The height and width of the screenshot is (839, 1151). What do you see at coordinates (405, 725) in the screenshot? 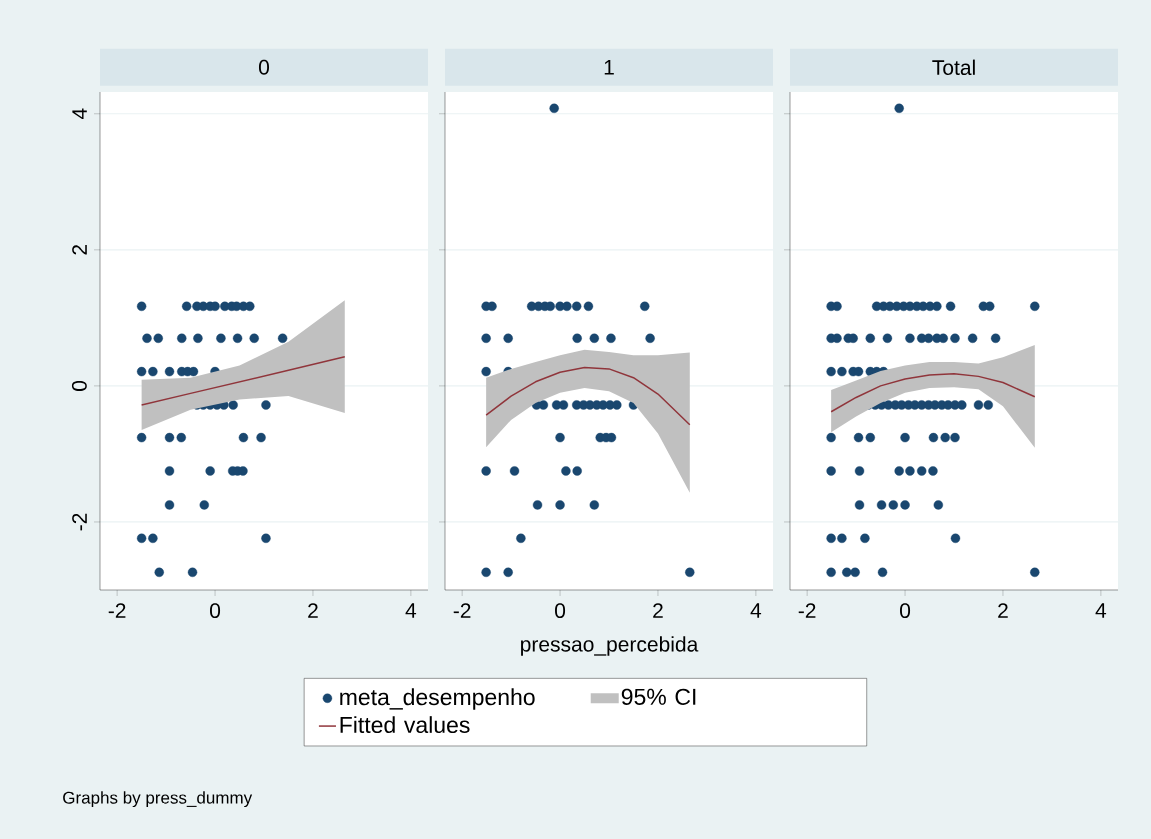
I see `legend-label: Fitted values` at bounding box center [405, 725].